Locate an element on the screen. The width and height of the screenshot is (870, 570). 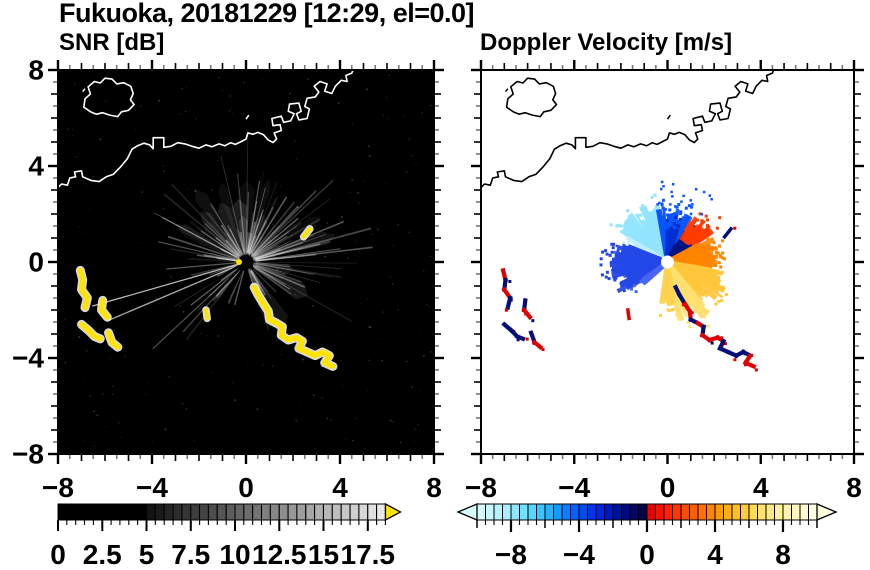
snr-colorbar-label: 12.5 is located at coordinates (279, 554).